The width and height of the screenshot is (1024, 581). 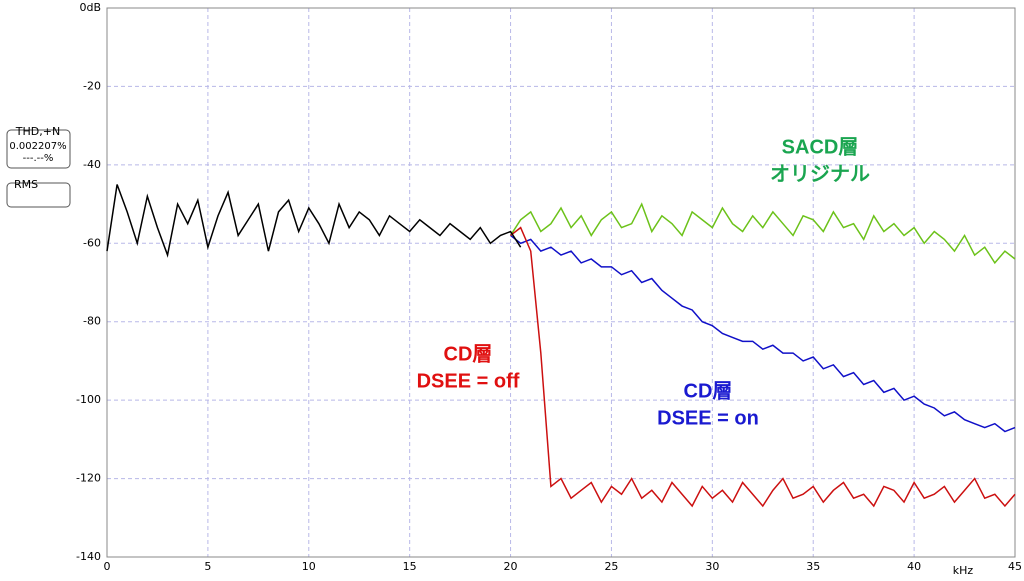 What do you see at coordinates (813, 566) in the screenshot?
I see `x-tick-label: 35` at bounding box center [813, 566].